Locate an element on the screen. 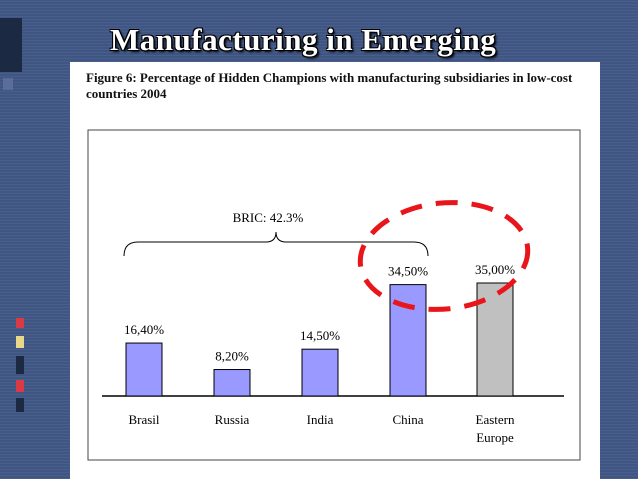 Image resolution: width=638 pixels, height=479 pixels. data-label: 16,40% is located at coordinates (144, 329).